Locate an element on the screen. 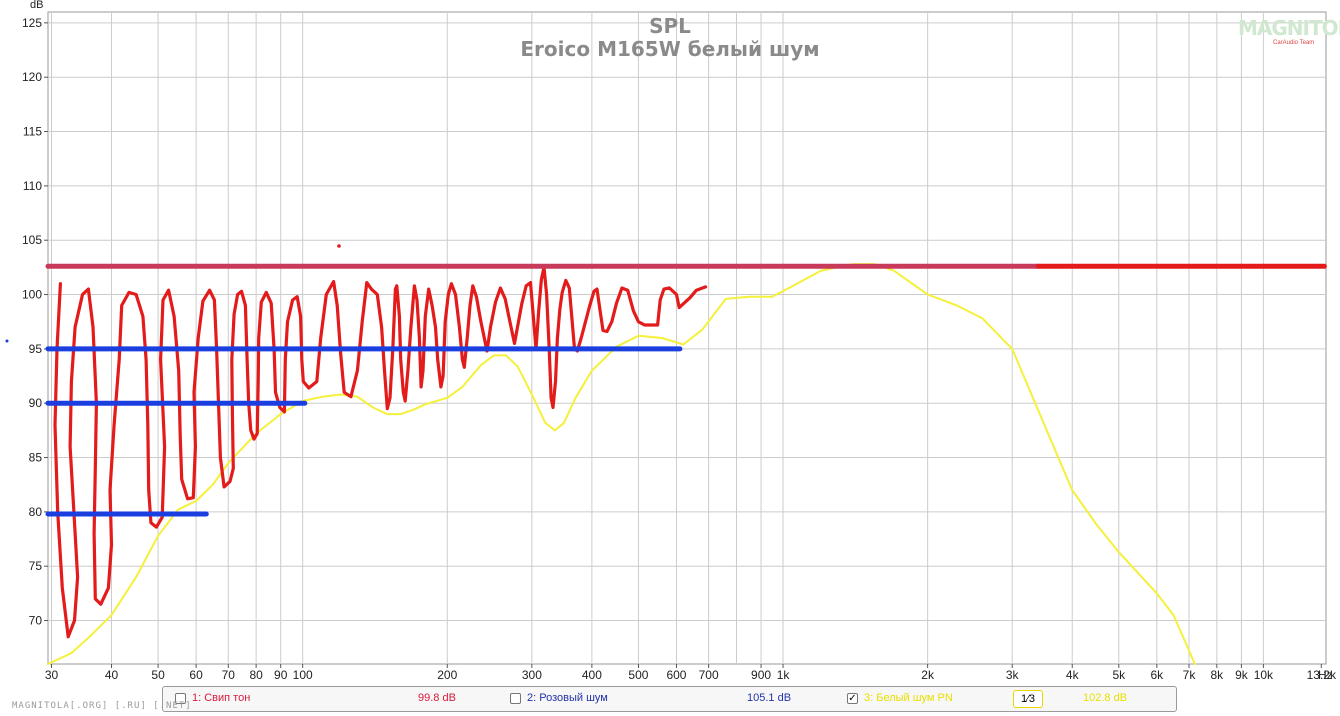  x-tick-label: 900 is located at coordinates (761, 675).